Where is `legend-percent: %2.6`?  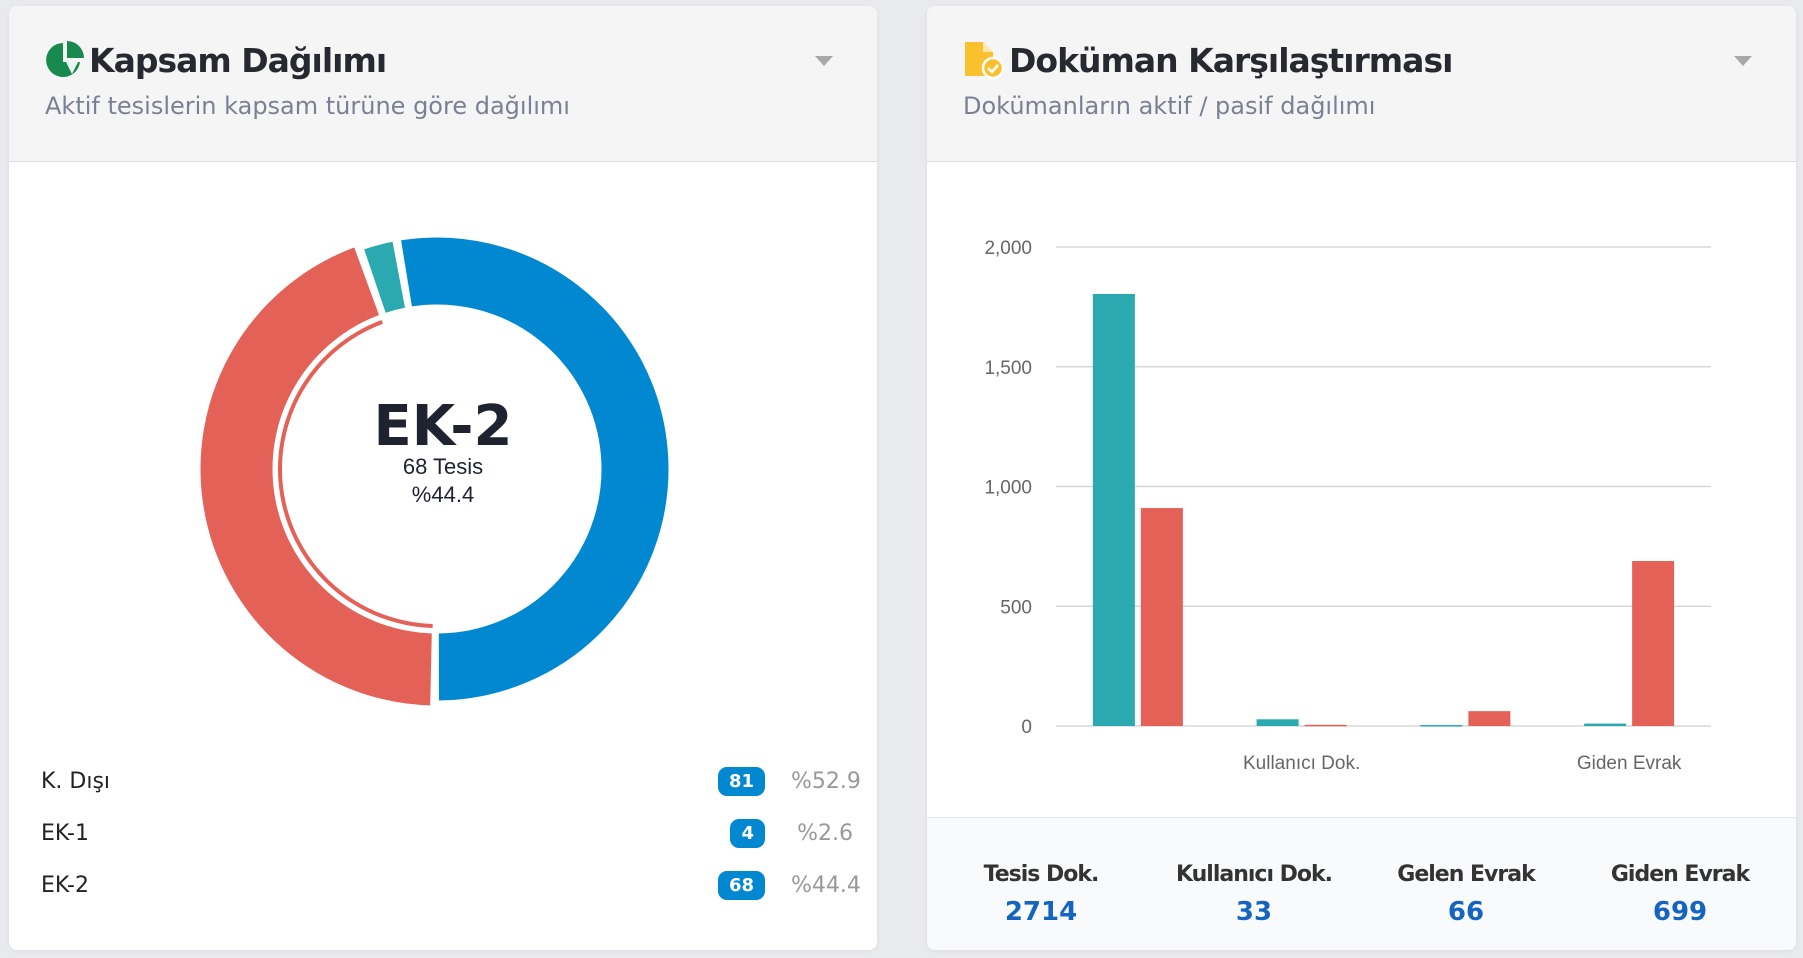 legend-percent: %2.6 is located at coordinates (825, 833).